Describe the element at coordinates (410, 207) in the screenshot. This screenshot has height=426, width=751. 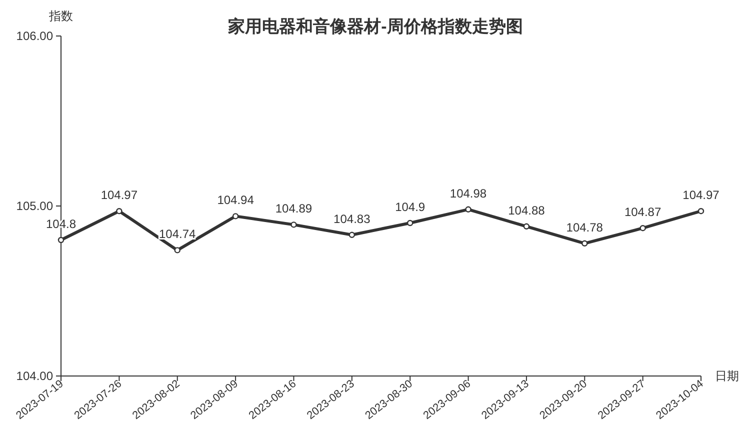
I see `data-label: 104.9` at that location.